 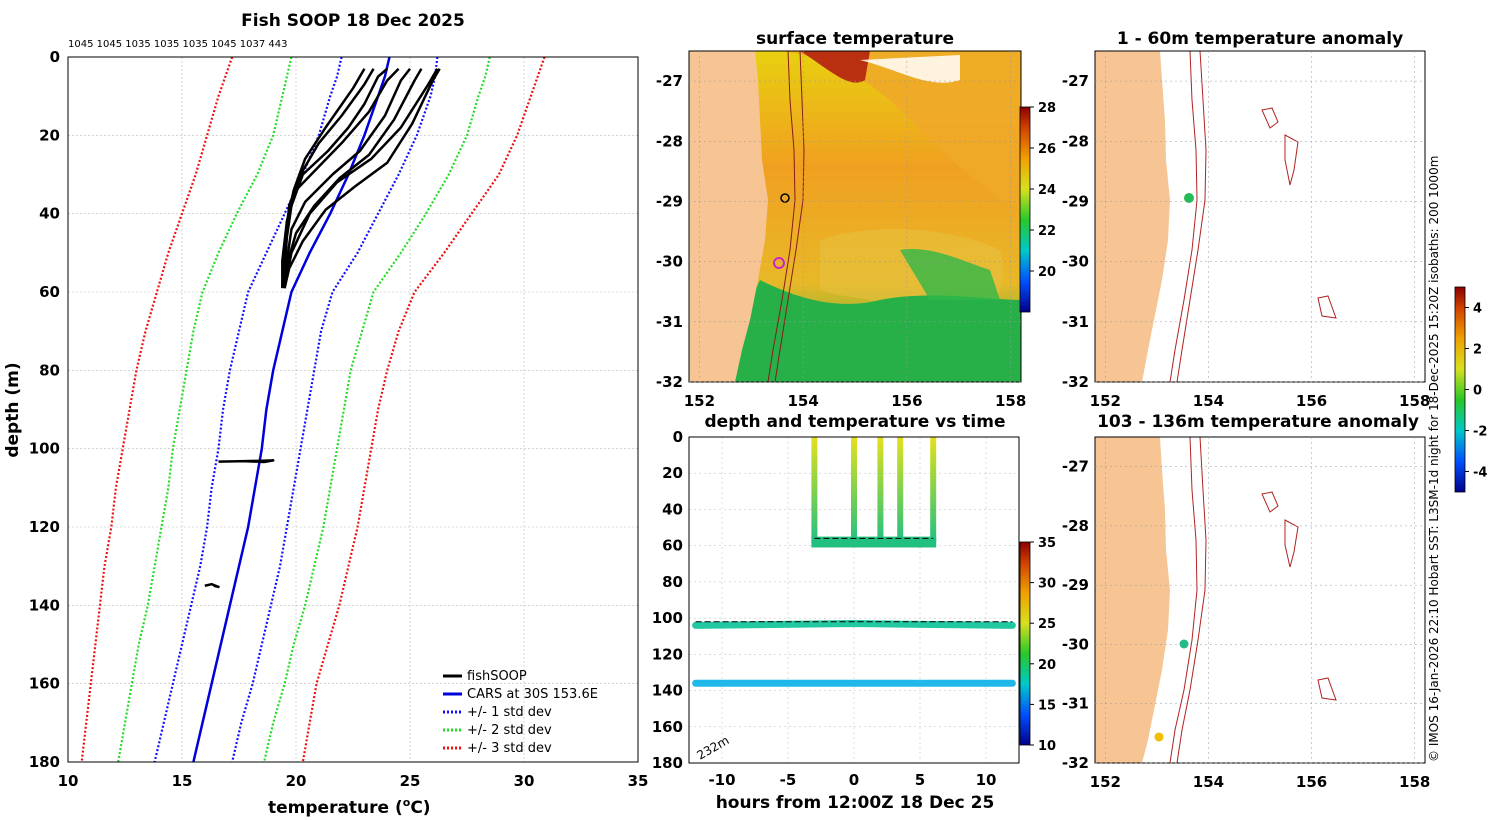 I want to click on time-axes-box, so click(x=854, y=600).